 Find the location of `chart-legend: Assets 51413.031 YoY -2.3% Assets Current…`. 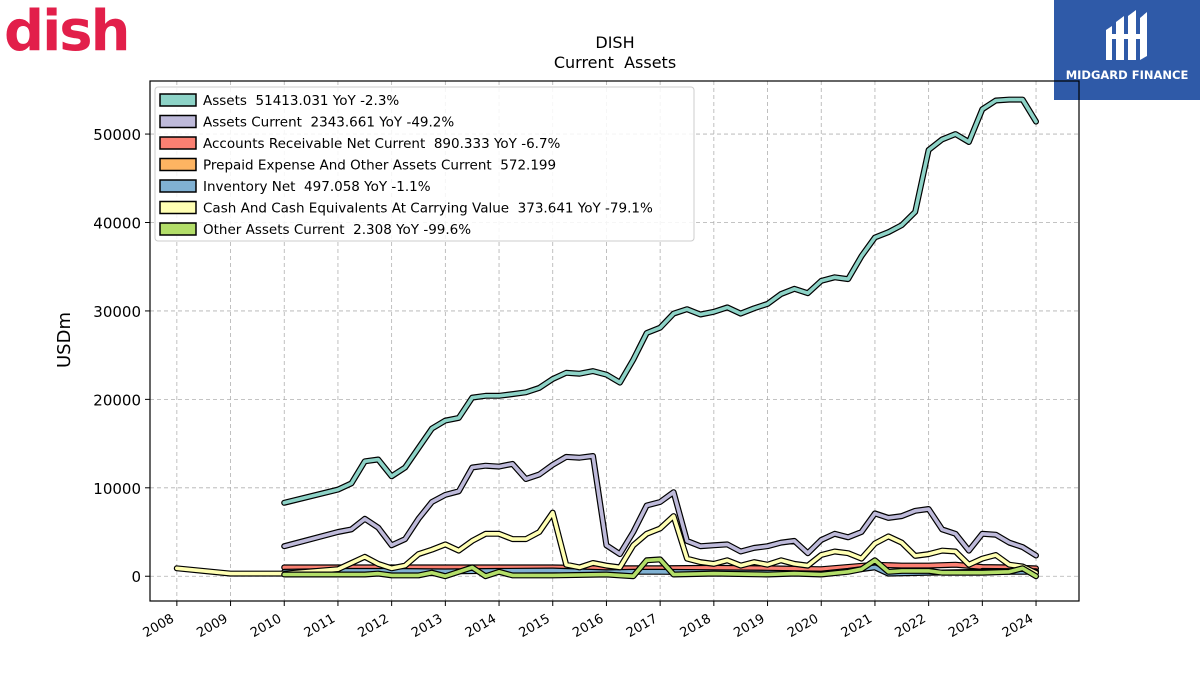

chart-legend: Assets 51413.031 YoY -2.3% Assets Current… is located at coordinates (424, 164).